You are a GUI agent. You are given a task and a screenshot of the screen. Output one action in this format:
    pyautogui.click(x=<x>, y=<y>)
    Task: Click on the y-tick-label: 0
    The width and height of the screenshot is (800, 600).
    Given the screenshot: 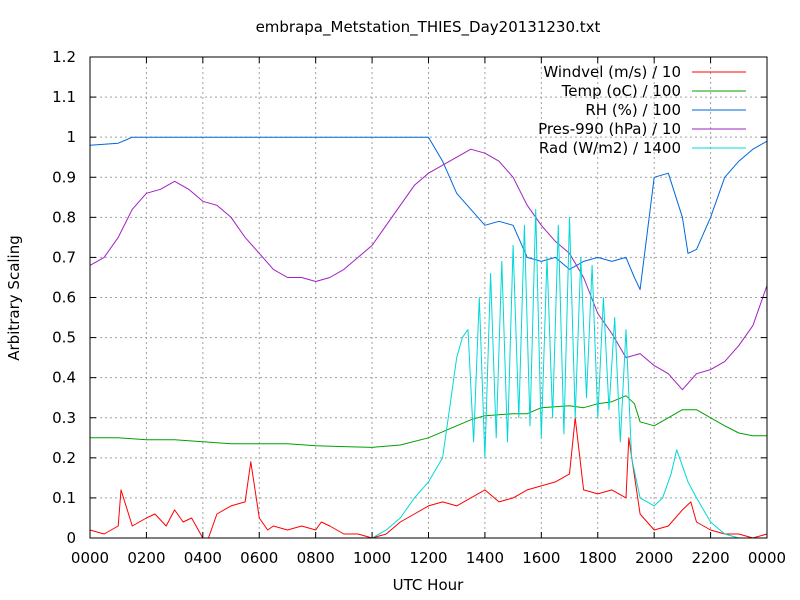 What is the action you would take?
    pyautogui.click(x=71, y=538)
    